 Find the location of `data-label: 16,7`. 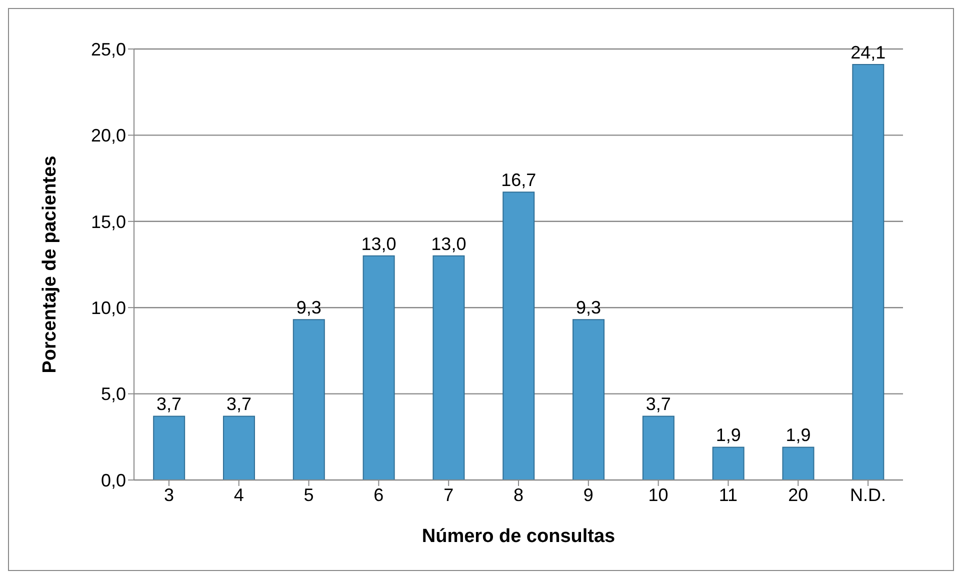

data-label: 16,7 is located at coordinates (518, 180).